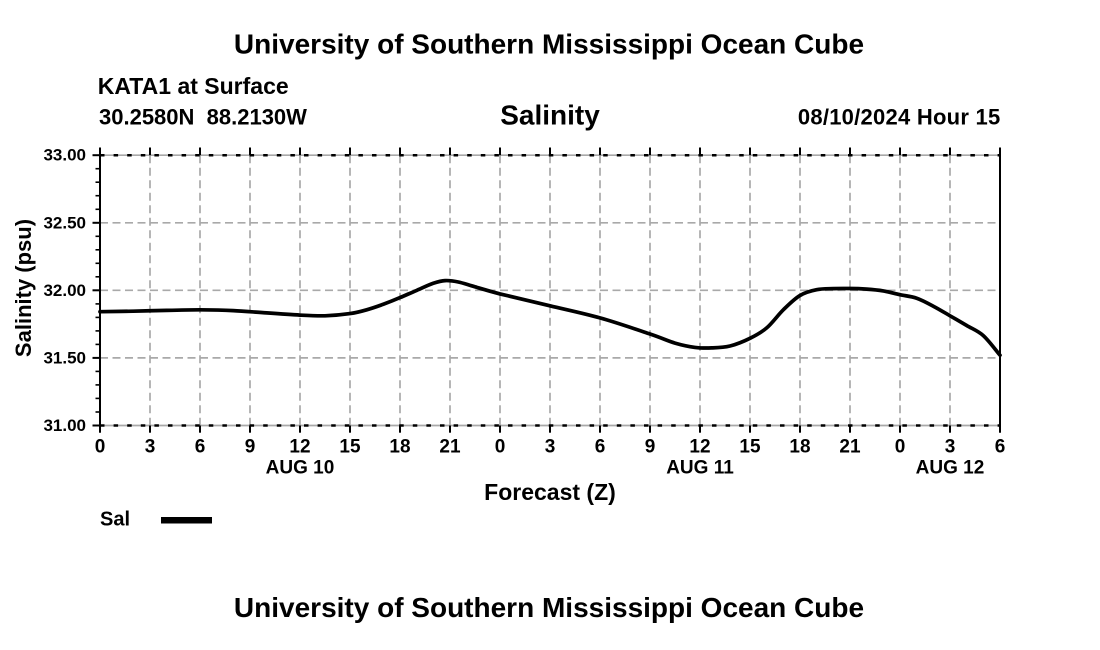 This screenshot has height=650, width=1100. I want to click on svg-text: 08/10/2024 Hour 15, so click(899, 116).